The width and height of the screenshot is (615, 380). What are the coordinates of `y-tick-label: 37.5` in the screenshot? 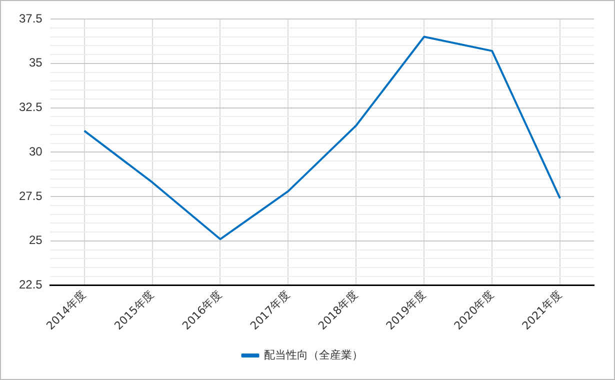 It's located at (30, 18).